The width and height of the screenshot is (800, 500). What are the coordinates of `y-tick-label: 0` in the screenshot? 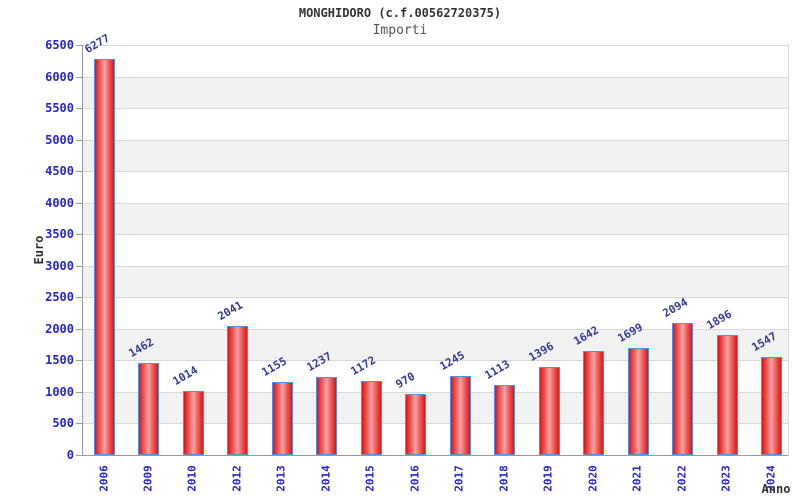 It's located at (70, 455).